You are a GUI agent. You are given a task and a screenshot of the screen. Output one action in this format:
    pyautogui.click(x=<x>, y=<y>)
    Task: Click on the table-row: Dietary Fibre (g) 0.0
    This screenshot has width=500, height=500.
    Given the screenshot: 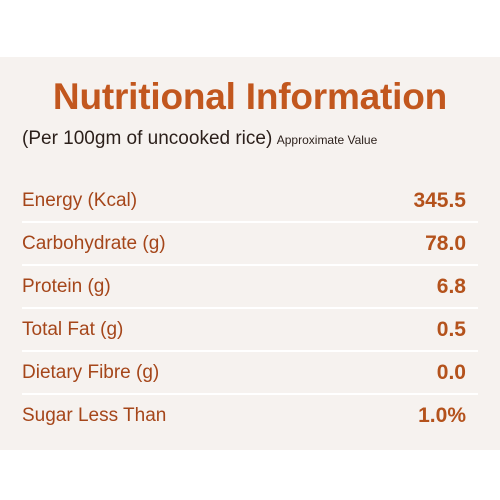 What is the action you would take?
    pyautogui.click(x=250, y=373)
    